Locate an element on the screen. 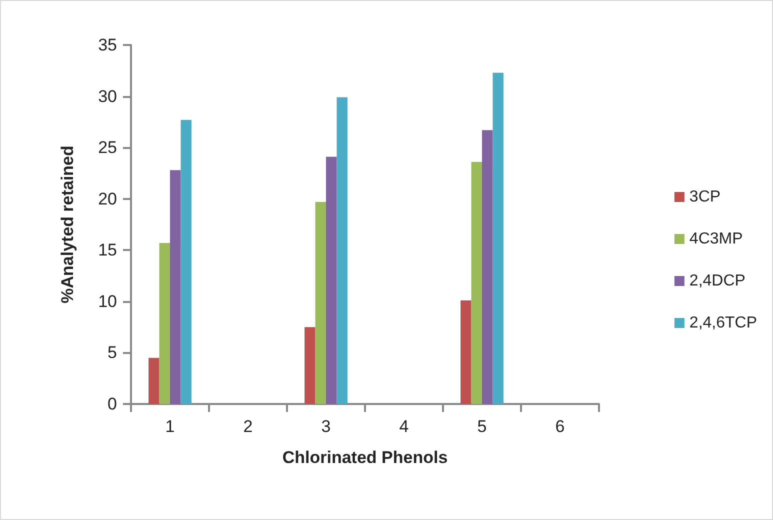 Image resolution: width=773 pixels, height=520 pixels. legend-label: 2,4,6TCP is located at coordinates (723, 323).